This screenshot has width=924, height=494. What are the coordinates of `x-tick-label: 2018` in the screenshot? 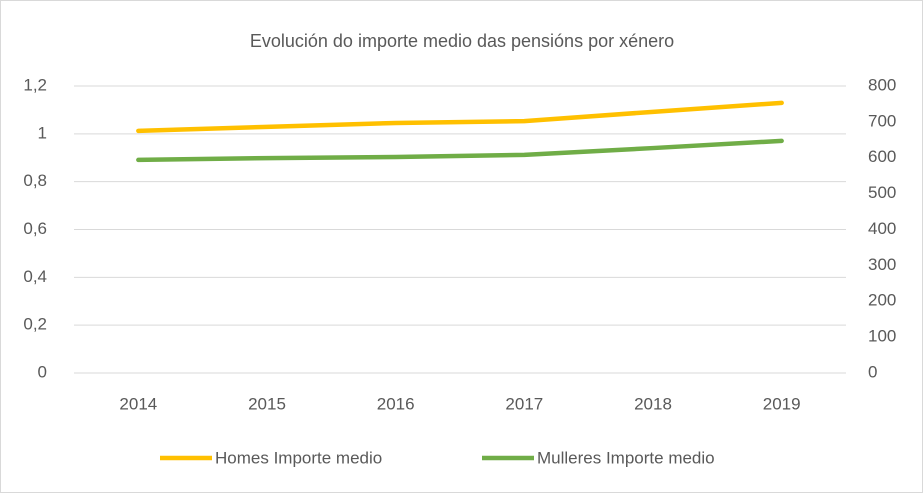 It's located at (653, 403).